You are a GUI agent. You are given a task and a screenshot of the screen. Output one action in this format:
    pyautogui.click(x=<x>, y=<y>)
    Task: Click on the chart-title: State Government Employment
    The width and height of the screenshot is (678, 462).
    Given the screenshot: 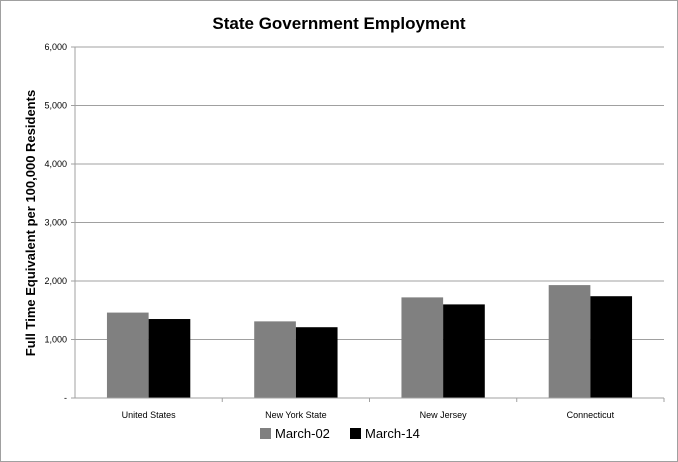 What is the action you would take?
    pyautogui.click(x=339, y=23)
    